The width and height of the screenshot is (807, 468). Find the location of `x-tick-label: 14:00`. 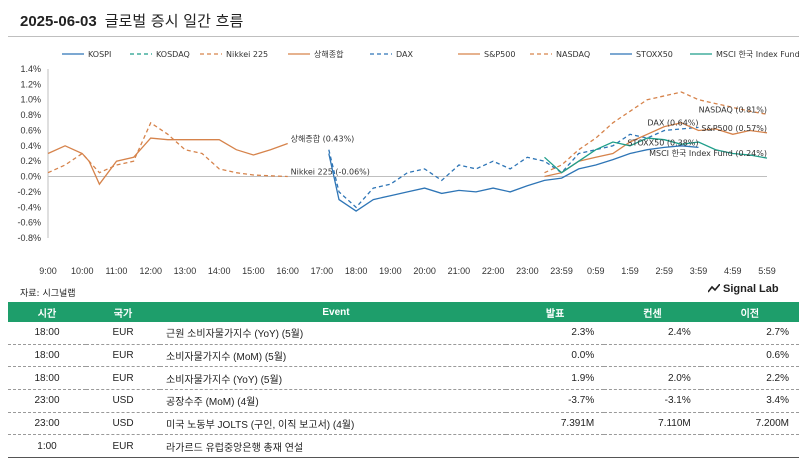

x-tick-label: 14:00 is located at coordinates (219, 271).